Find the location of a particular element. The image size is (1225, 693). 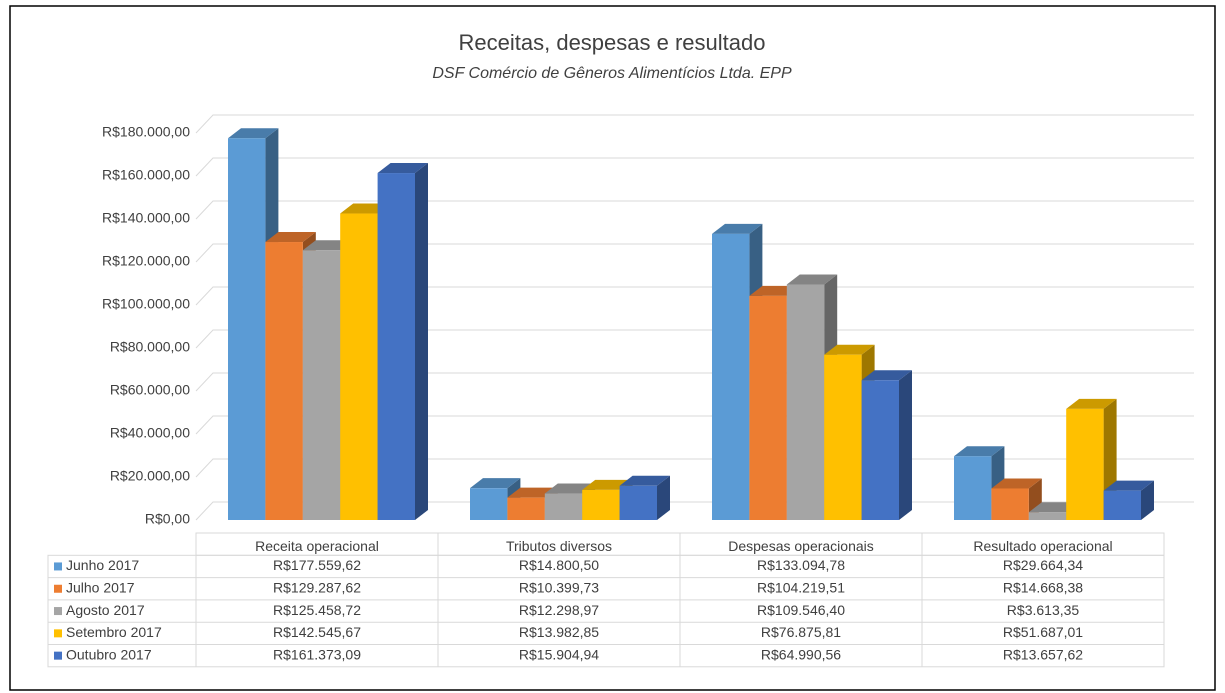

data-label: R$76.875,81 is located at coordinates (801, 632).